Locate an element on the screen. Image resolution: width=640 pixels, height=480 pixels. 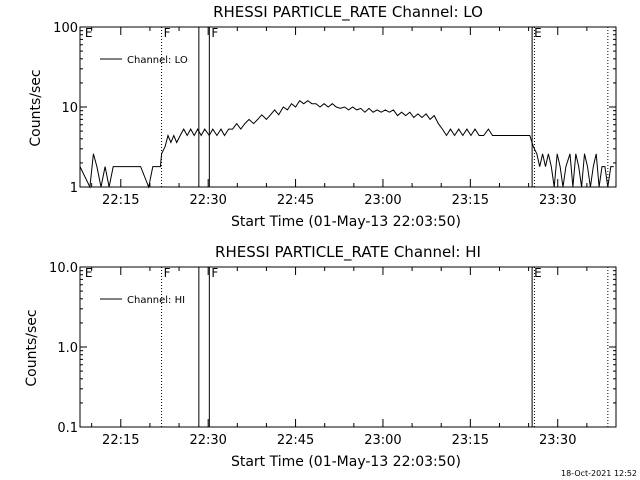
y-tick-label: 0.1 is located at coordinates (67, 428).